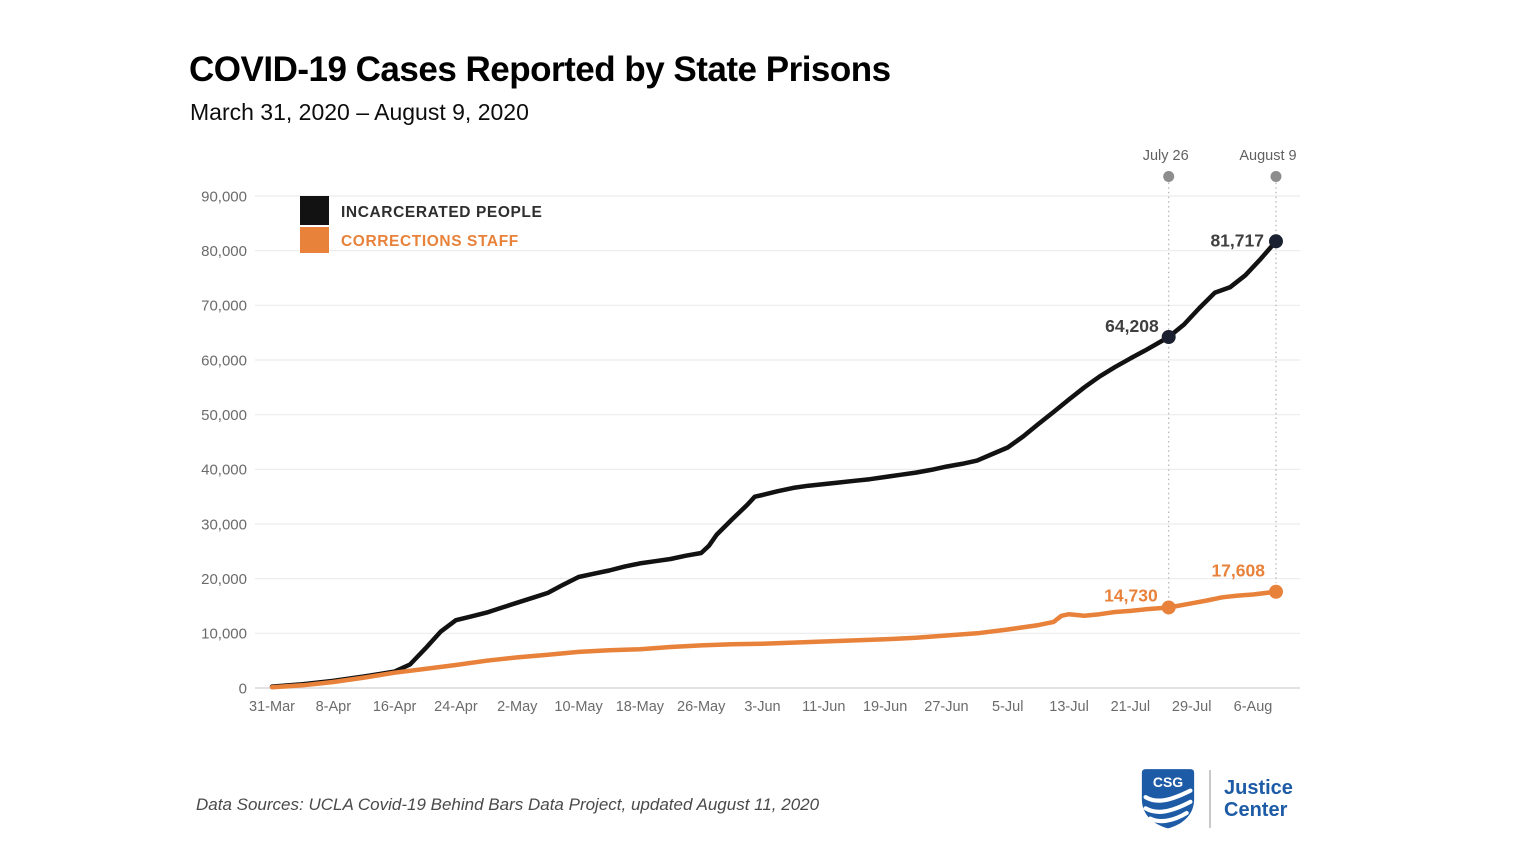  I want to click on logo-wordmark: Justice Center, so click(1258, 799).